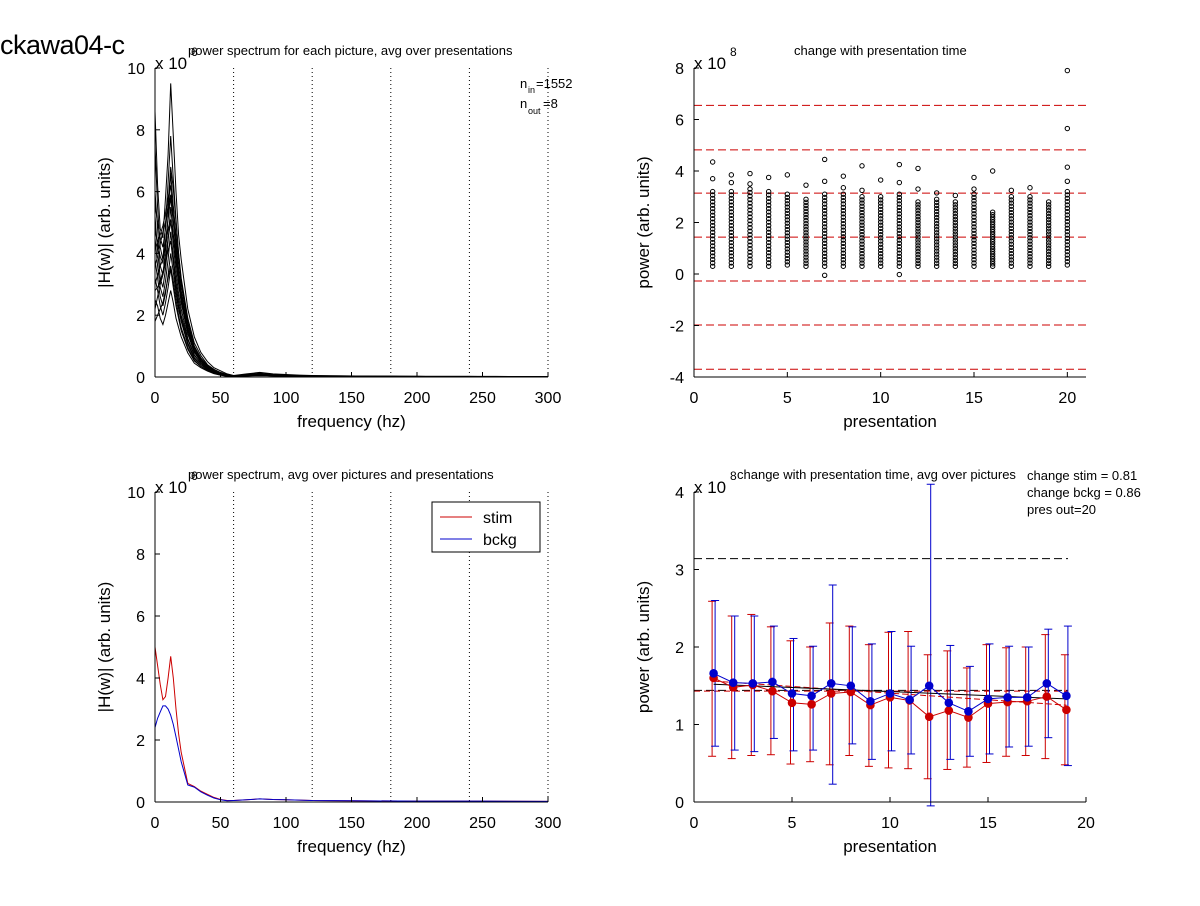 The width and height of the screenshot is (1200, 906). What do you see at coordinates (679, 726) in the screenshot?
I see `y-tick-label: 1` at bounding box center [679, 726].